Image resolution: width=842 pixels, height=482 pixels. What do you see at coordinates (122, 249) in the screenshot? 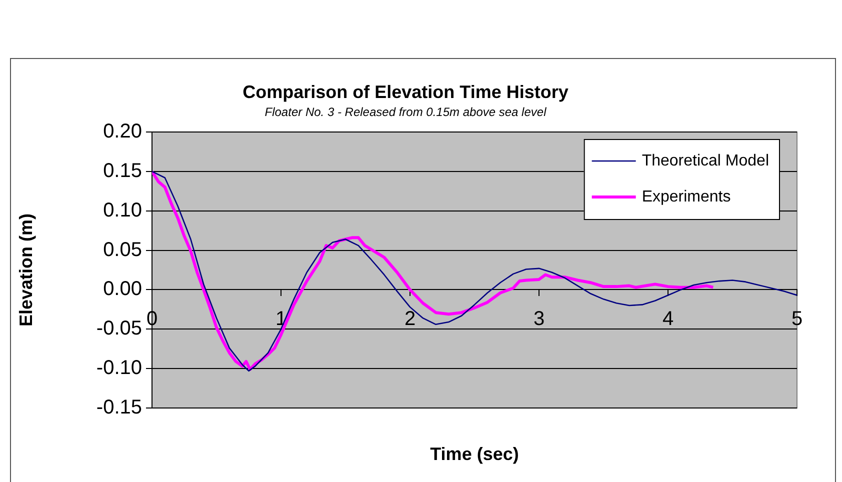
I see `y-tick-label: 0.05` at bounding box center [122, 249].